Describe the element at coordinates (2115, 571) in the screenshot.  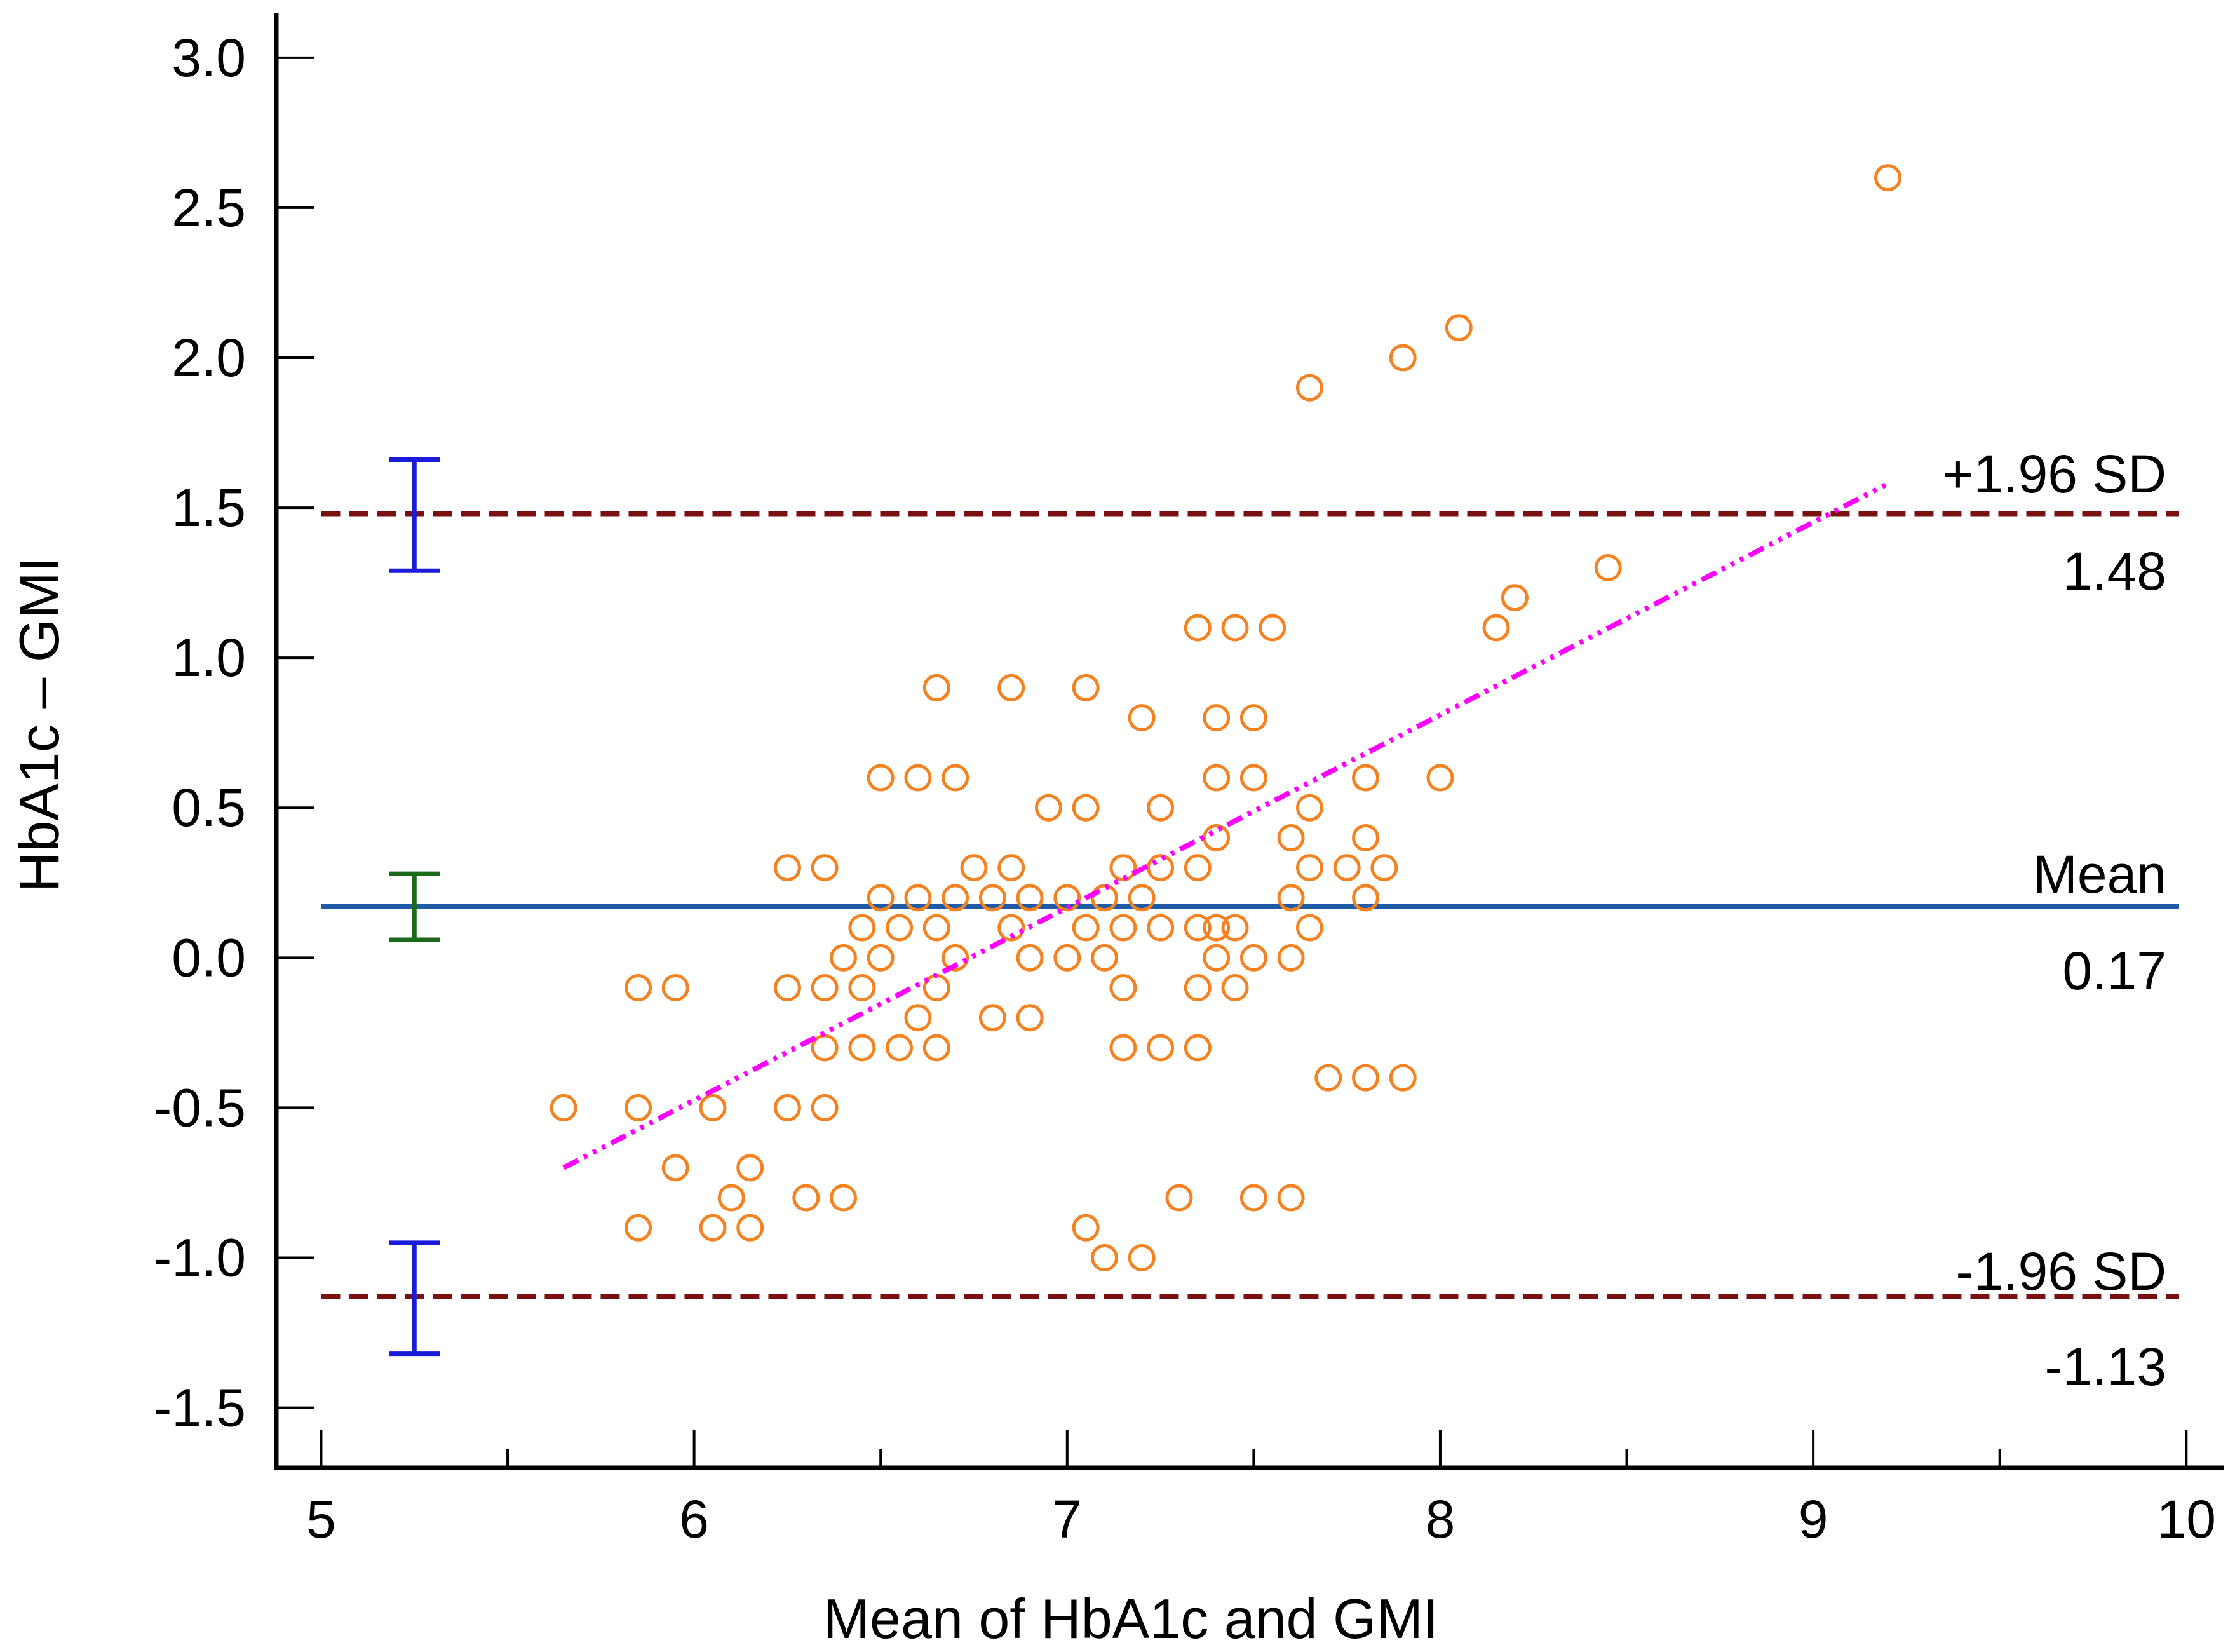
I see `upper-limit-value: 1.48` at that location.